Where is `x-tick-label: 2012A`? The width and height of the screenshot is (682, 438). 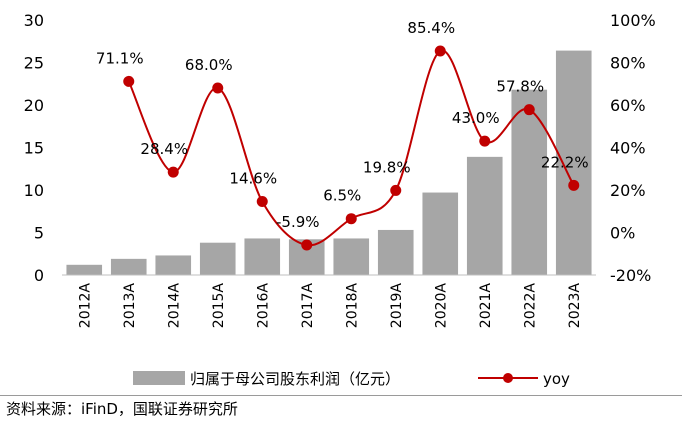 x-tick-label: 2012A is located at coordinates (85, 306).